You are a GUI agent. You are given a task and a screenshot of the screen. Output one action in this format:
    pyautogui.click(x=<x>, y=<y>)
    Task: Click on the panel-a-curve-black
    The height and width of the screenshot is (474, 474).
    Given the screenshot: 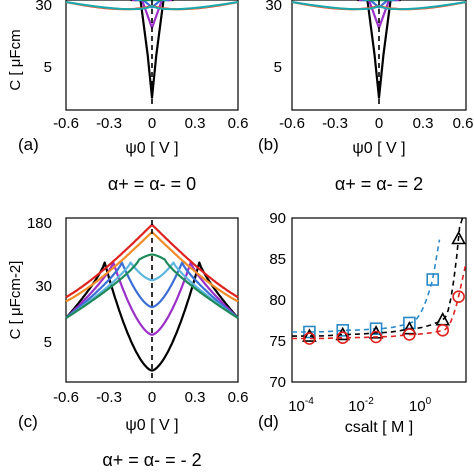 What is the action you would take?
    pyautogui.click(x=152, y=49)
    